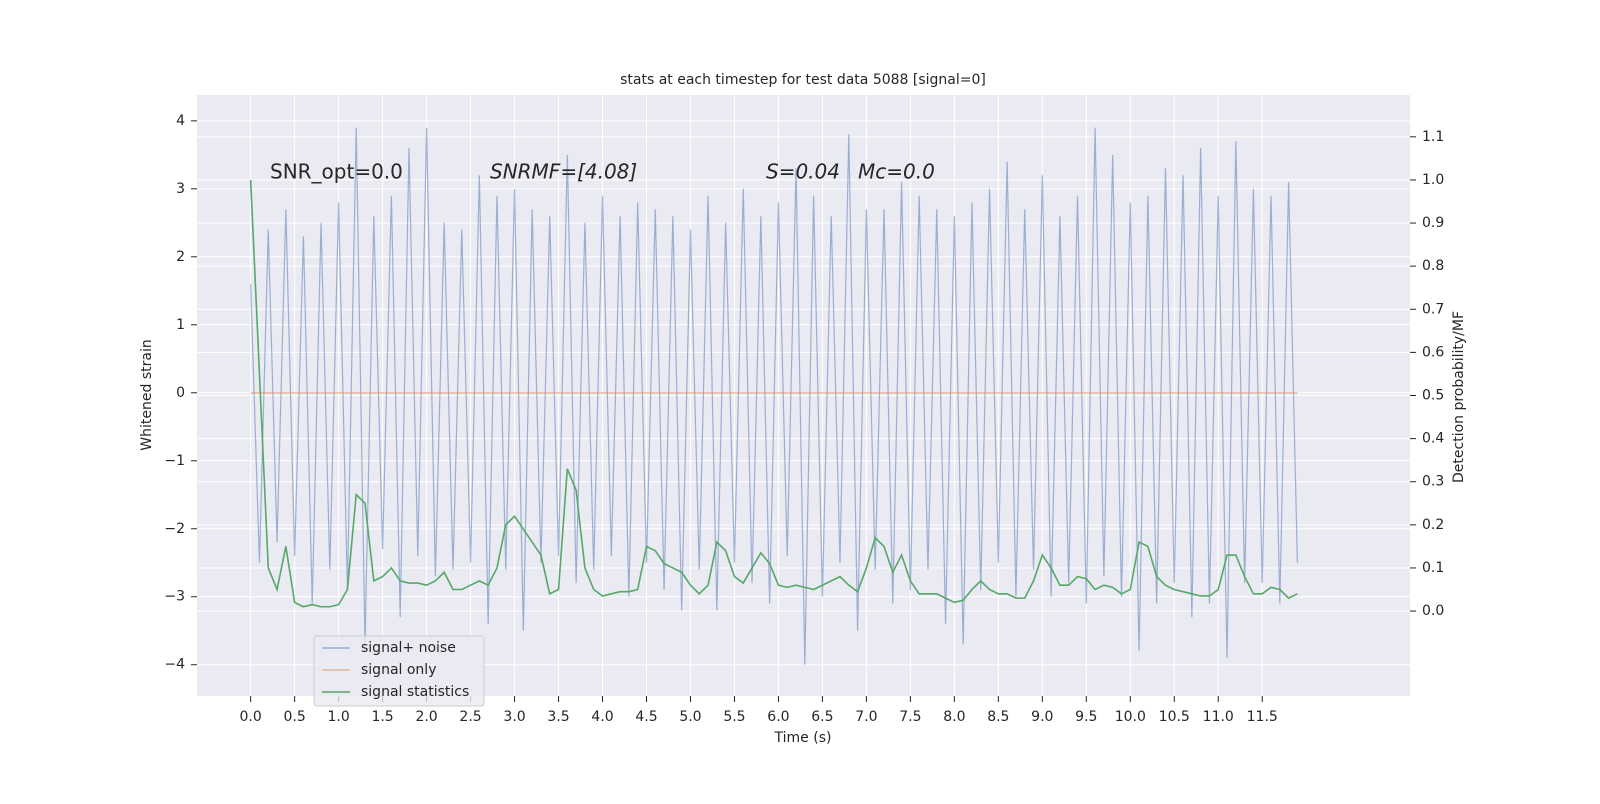 The image size is (1600, 804). I want to click on x-tick-label: 4.5, so click(646, 717).